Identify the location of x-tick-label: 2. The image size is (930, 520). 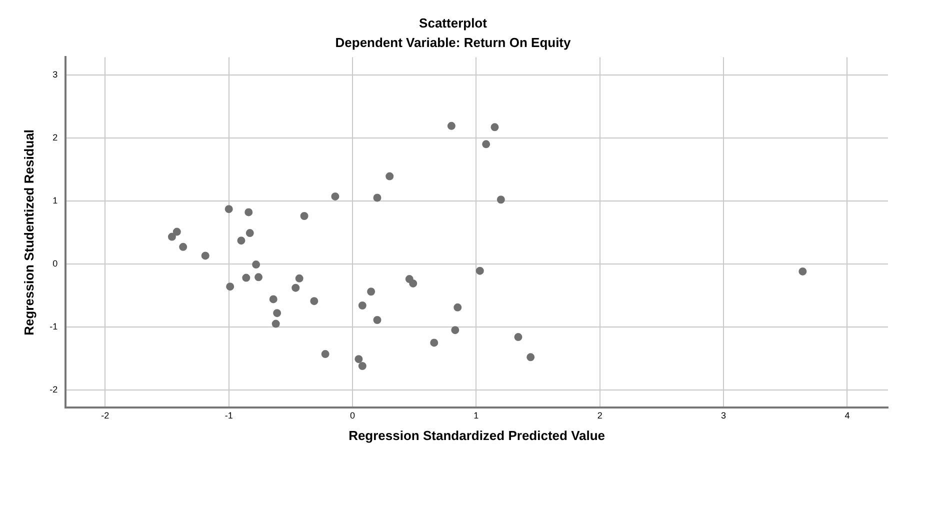
(599, 415).